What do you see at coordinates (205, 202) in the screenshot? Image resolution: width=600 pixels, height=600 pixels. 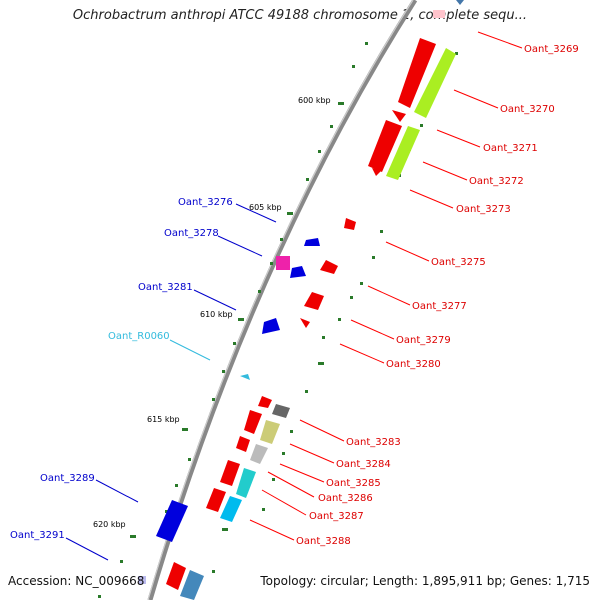 I see `gene-label: Oant_3276` at bounding box center [205, 202].